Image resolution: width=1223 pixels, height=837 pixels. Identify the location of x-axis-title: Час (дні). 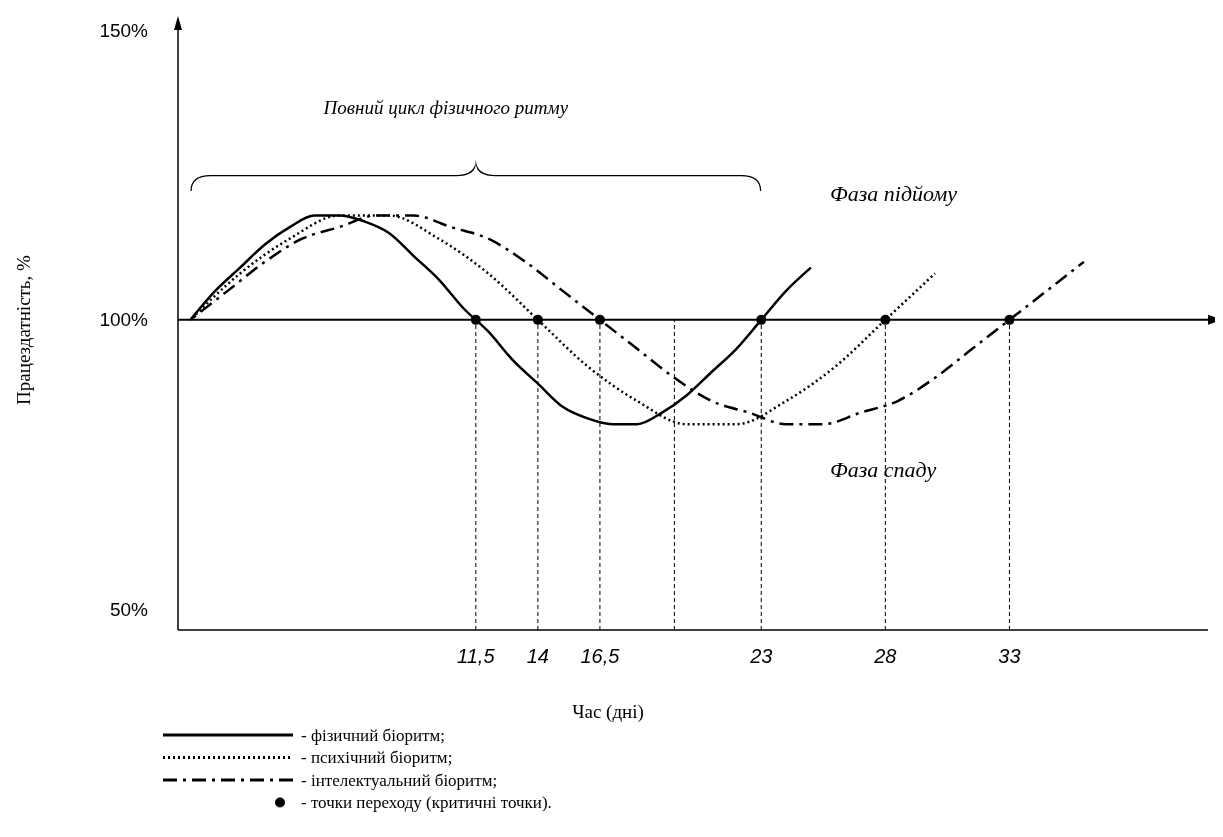
(608, 712).